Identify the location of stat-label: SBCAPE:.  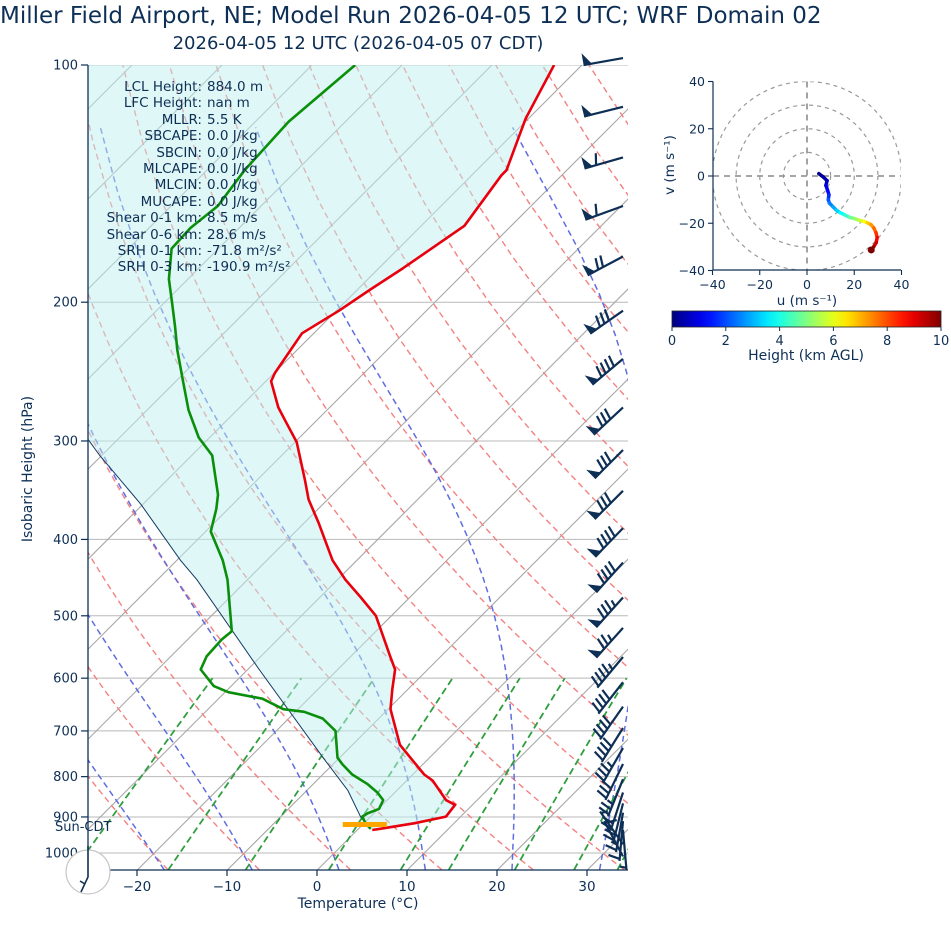
(173, 136).